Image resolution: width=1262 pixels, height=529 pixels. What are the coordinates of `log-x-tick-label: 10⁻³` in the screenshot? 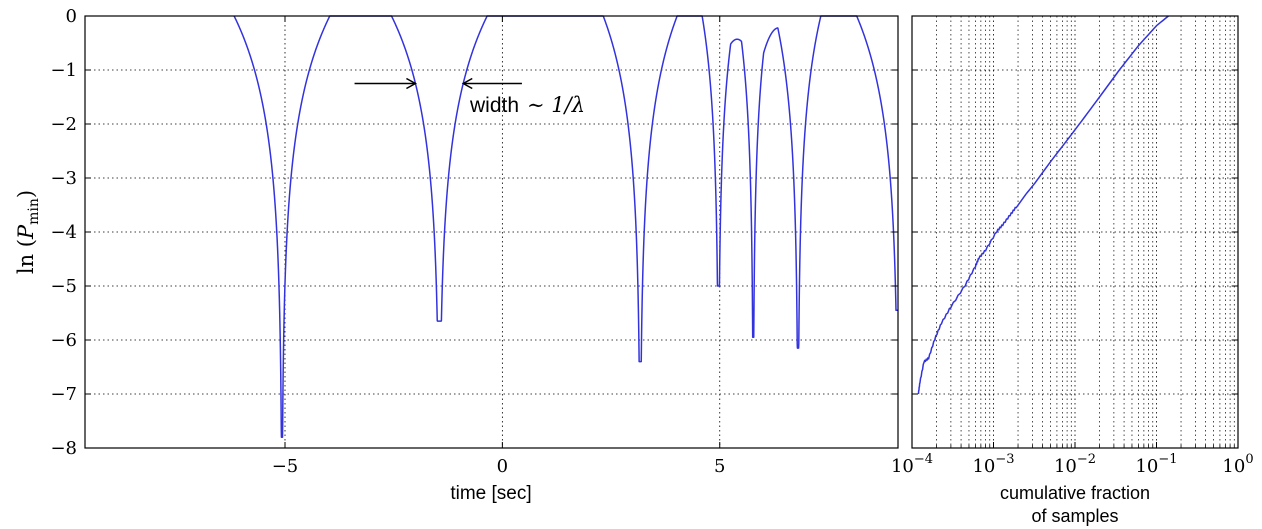 It's located at (993, 464).